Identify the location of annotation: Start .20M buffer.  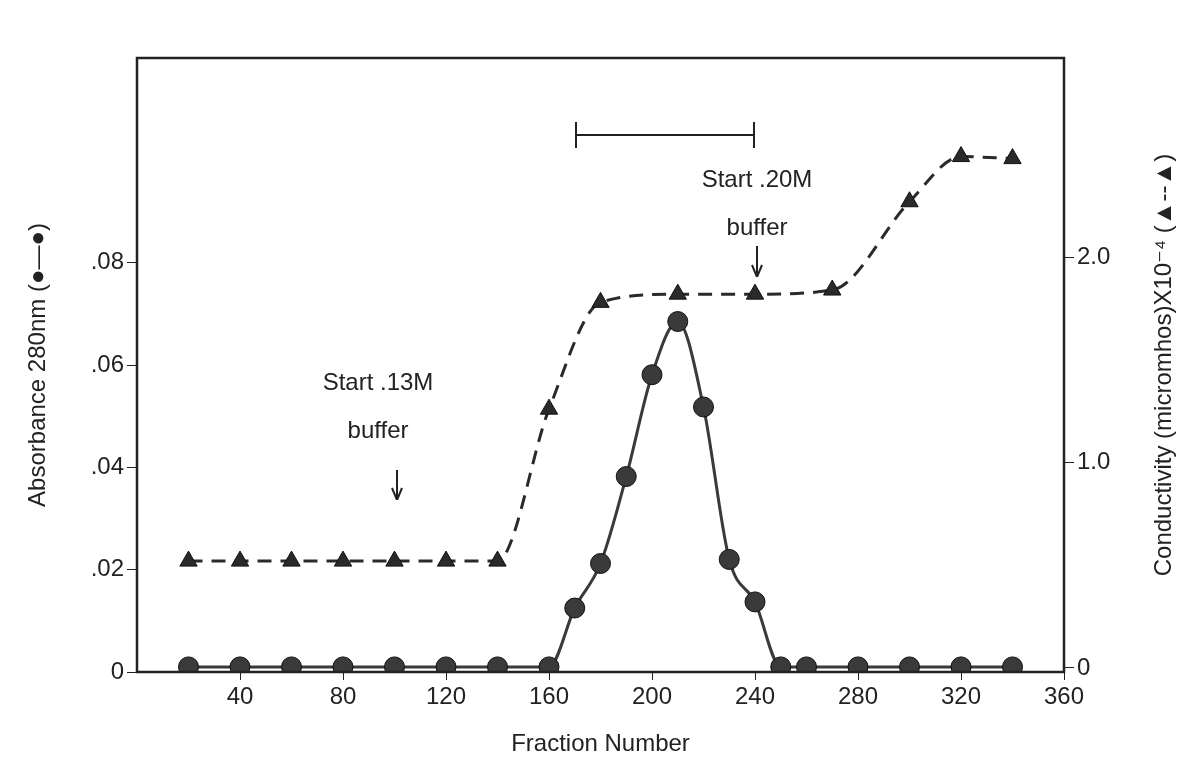
(757, 202).